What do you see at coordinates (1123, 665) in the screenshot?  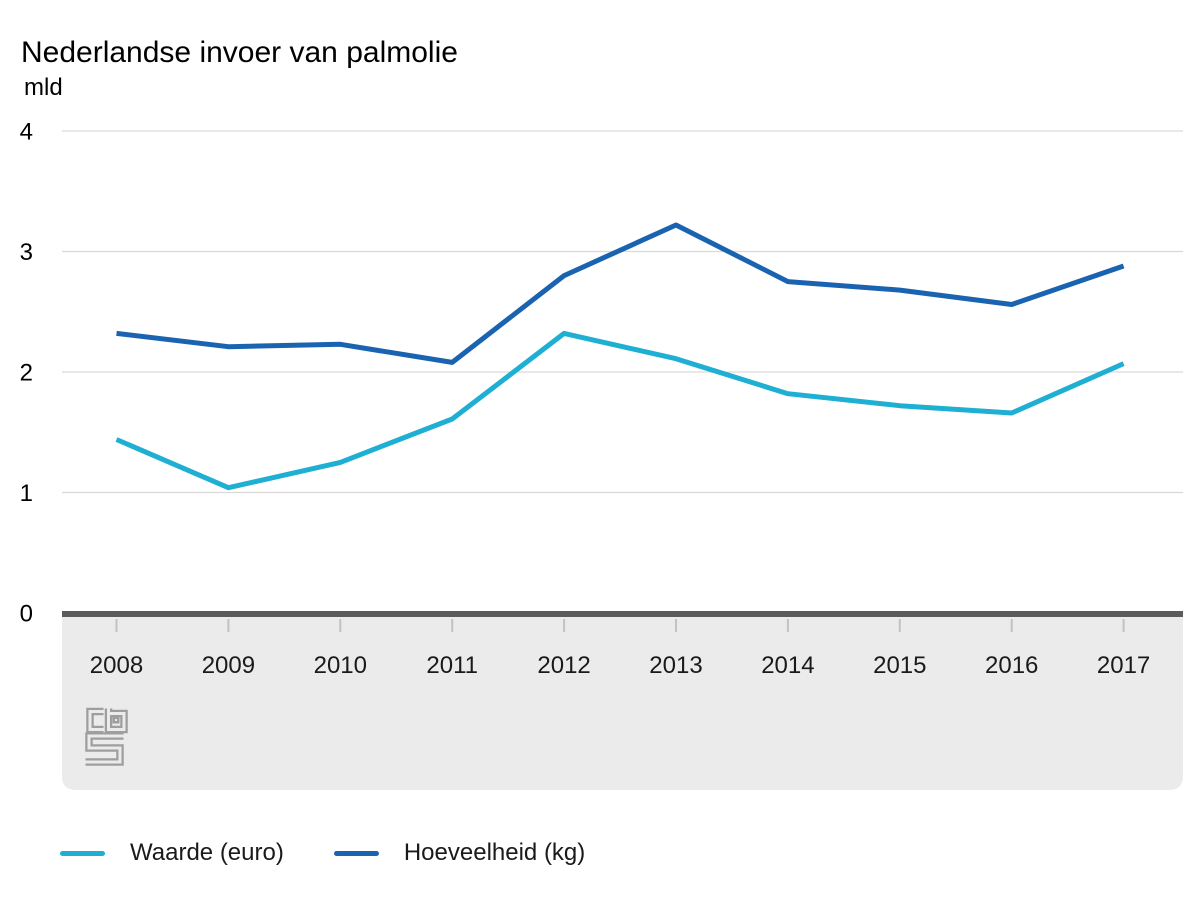 I see `x-tick-label-2017: 2017` at bounding box center [1123, 665].